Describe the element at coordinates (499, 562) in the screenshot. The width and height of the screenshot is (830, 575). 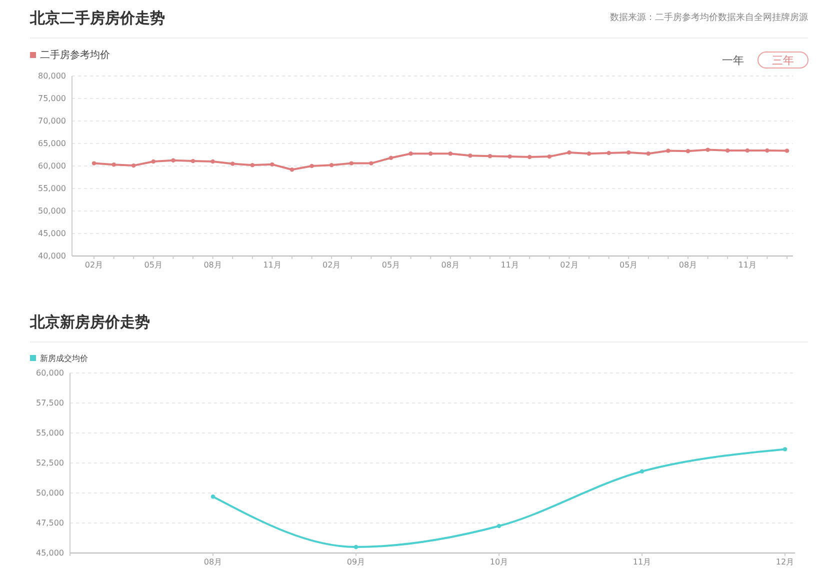
I see `x-tick-label: 10月` at that location.